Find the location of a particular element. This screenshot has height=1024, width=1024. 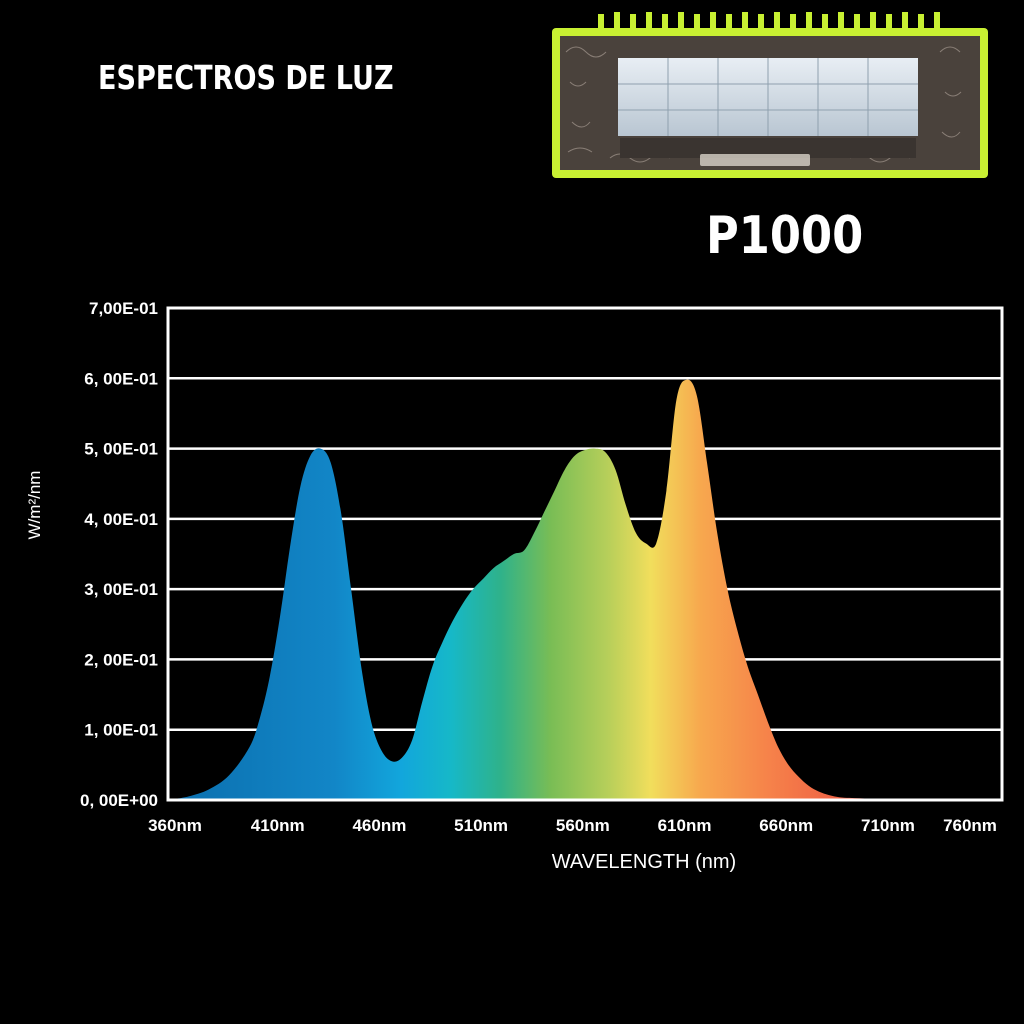

x-tick-label: 410nm is located at coordinates (278, 825).